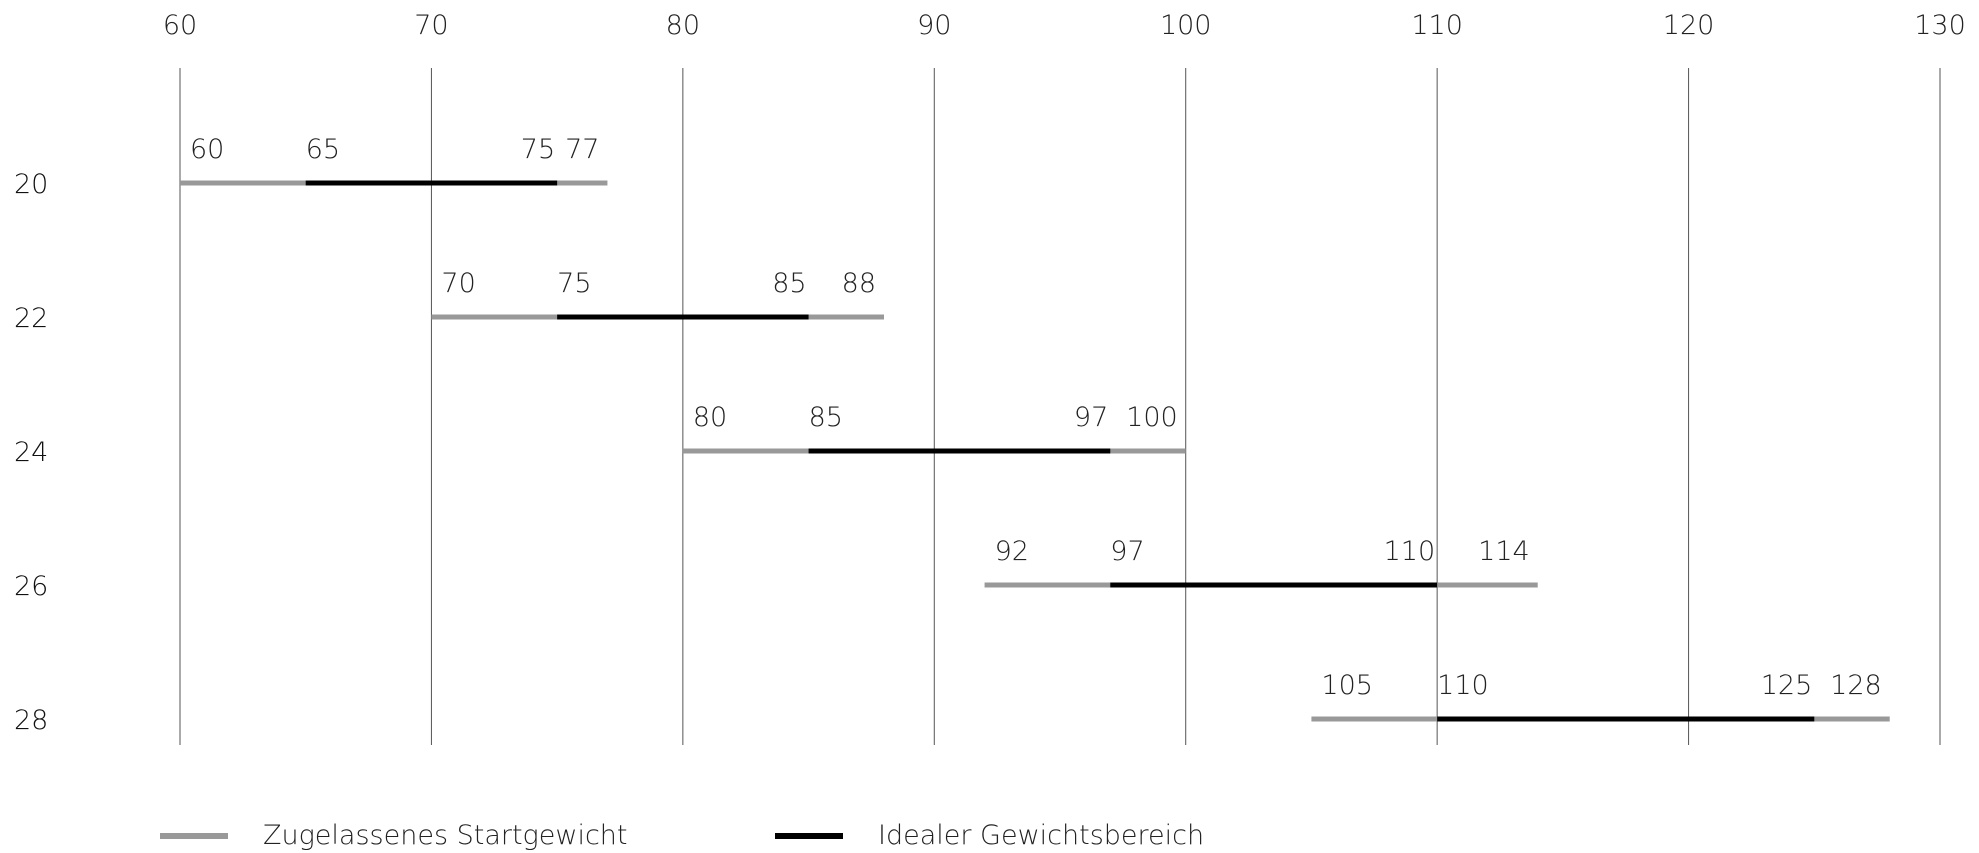  Describe the element at coordinates (458, 283) in the screenshot. I see `allowed-min-label: 70` at that location.